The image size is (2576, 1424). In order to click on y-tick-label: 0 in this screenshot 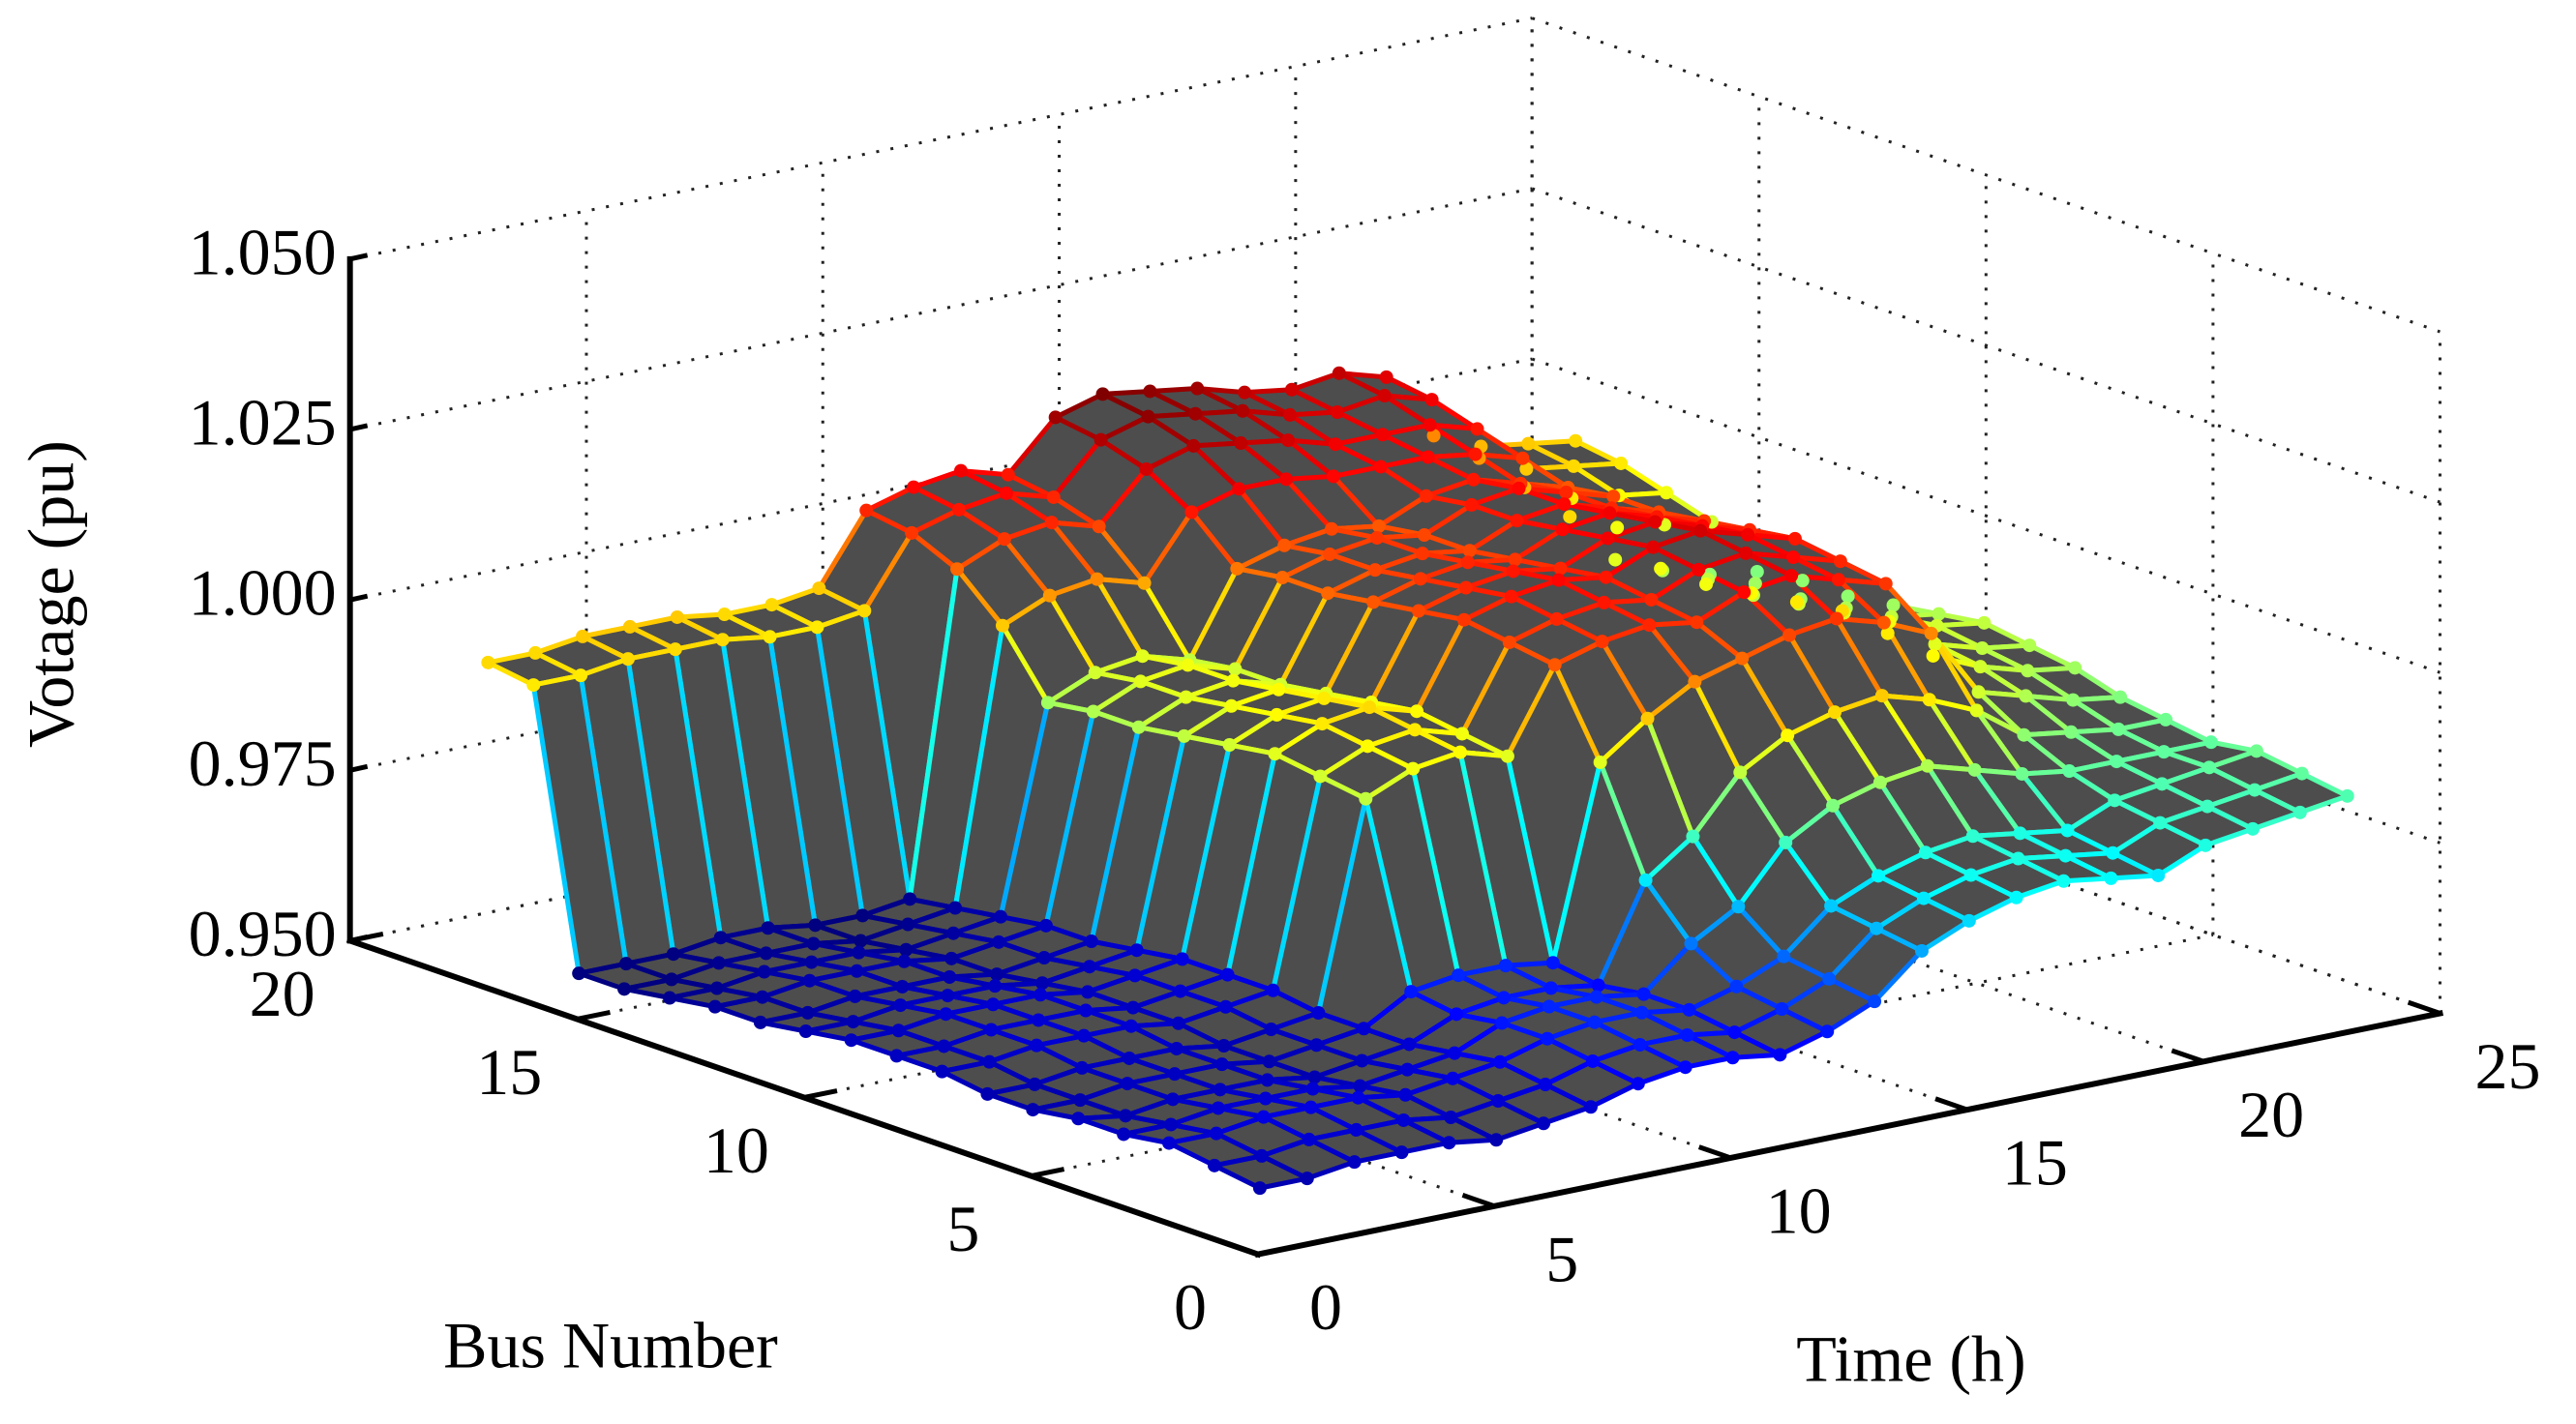, I will do `click(1190, 1307)`.